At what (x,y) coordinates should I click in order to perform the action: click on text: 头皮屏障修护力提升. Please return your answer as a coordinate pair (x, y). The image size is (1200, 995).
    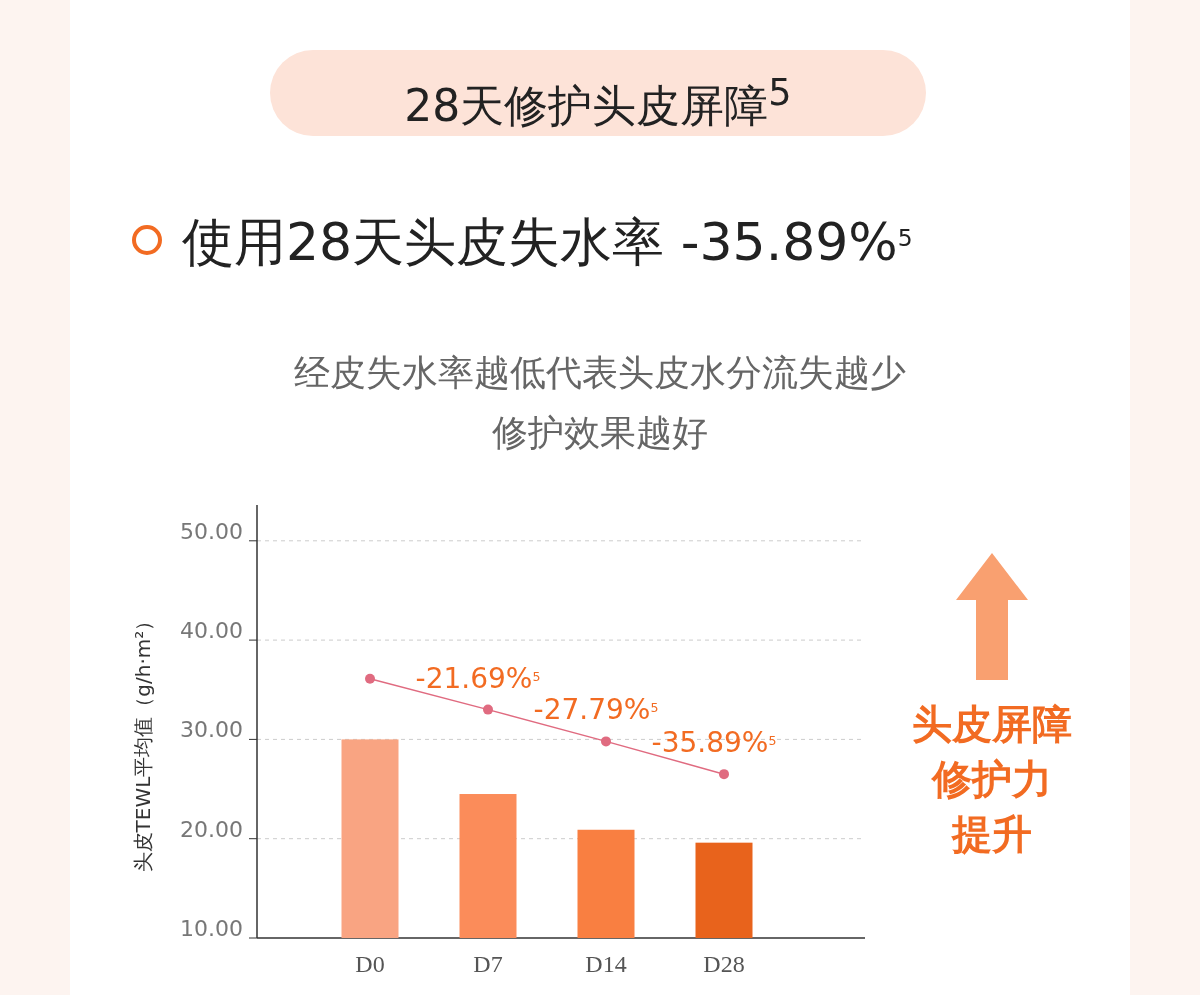
    Looking at the image, I should click on (992, 779).